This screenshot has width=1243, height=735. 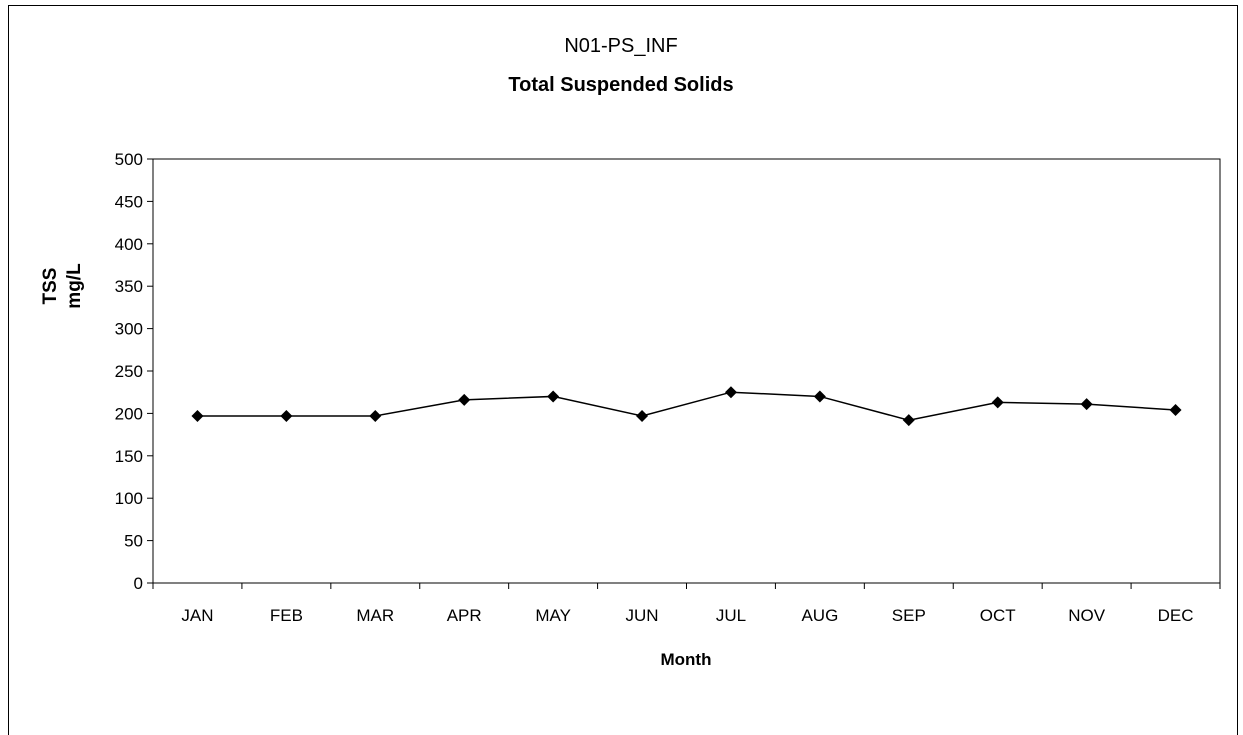 I want to click on y-tick-label: 0, so click(x=138, y=583).